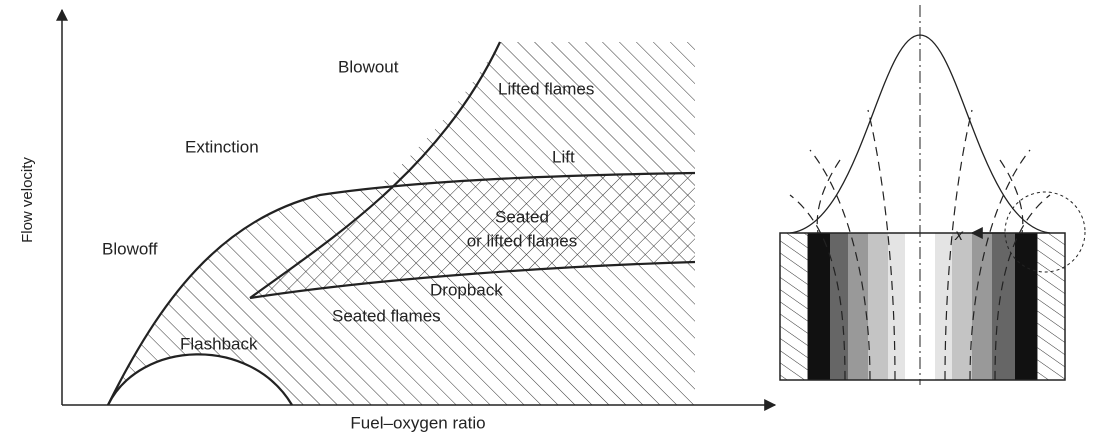 The height and width of the screenshot is (435, 1098). What do you see at coordinates (922, 306) in the screenshot?
I see `burner-outline` at bounding box center [922, 306].